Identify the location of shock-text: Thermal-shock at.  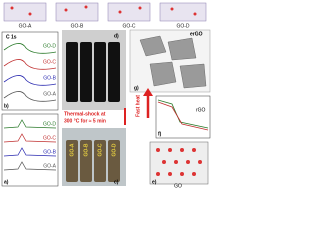
(85, 114).